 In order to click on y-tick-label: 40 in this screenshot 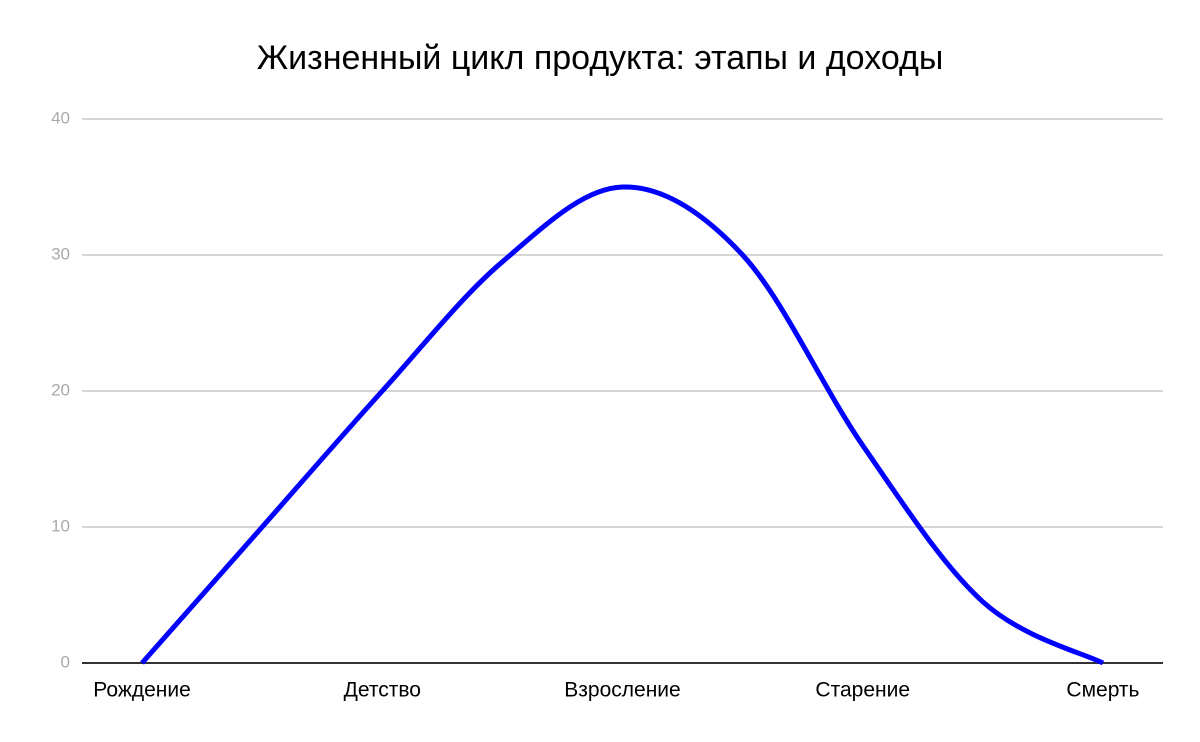, I will do `click(60, 117)`.